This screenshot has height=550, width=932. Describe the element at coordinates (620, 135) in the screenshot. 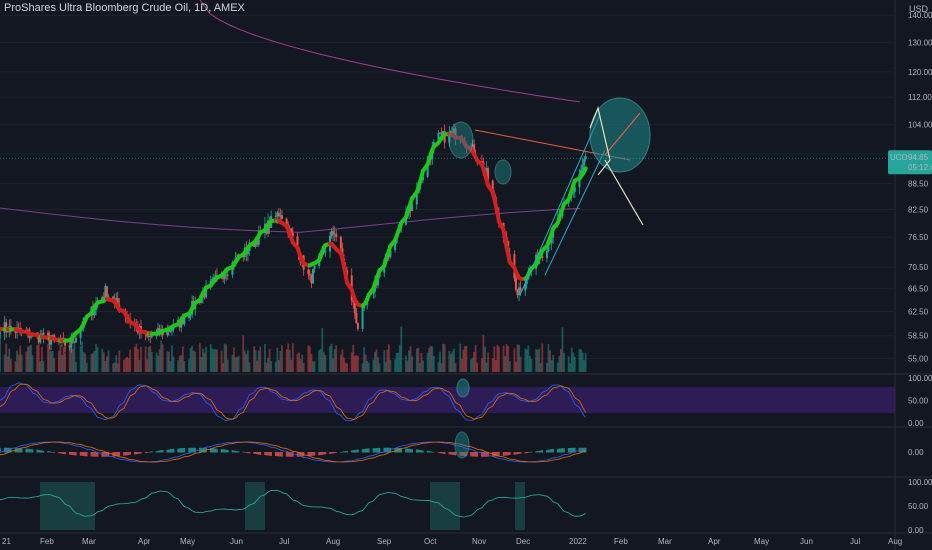

I see `target-circle` at that location.